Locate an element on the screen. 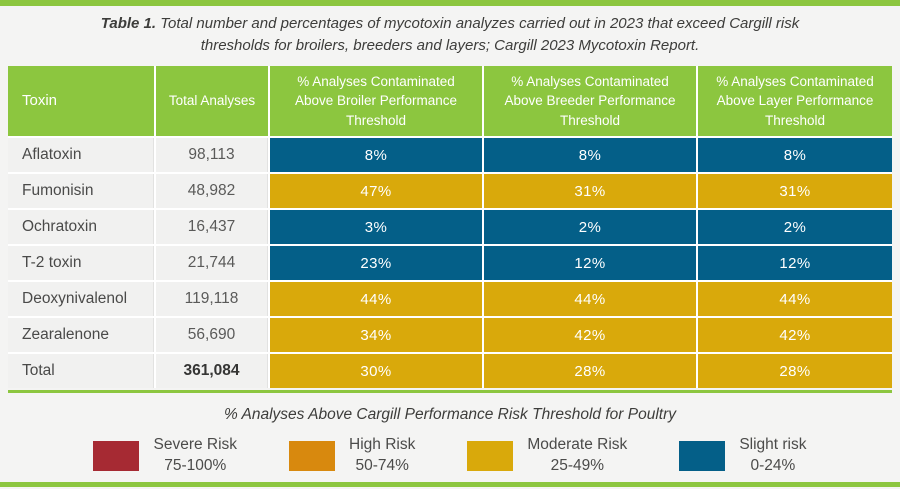 The width and height of the screenshot is (900, 489). legend-risk-name: High Risk is located at coordinates (382, 444).